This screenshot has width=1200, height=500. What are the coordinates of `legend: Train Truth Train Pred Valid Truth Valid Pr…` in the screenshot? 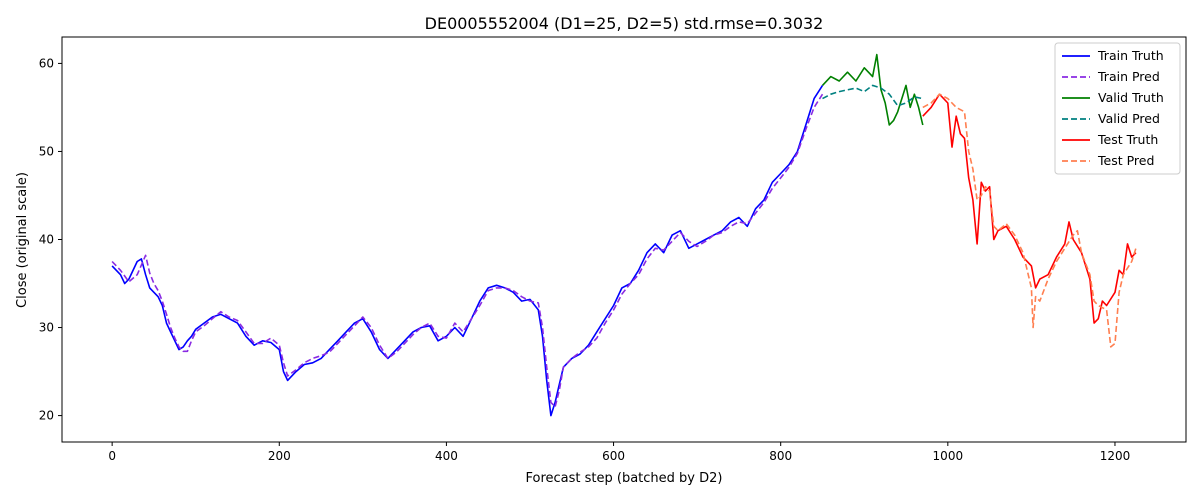 It's located at (1117, 108).